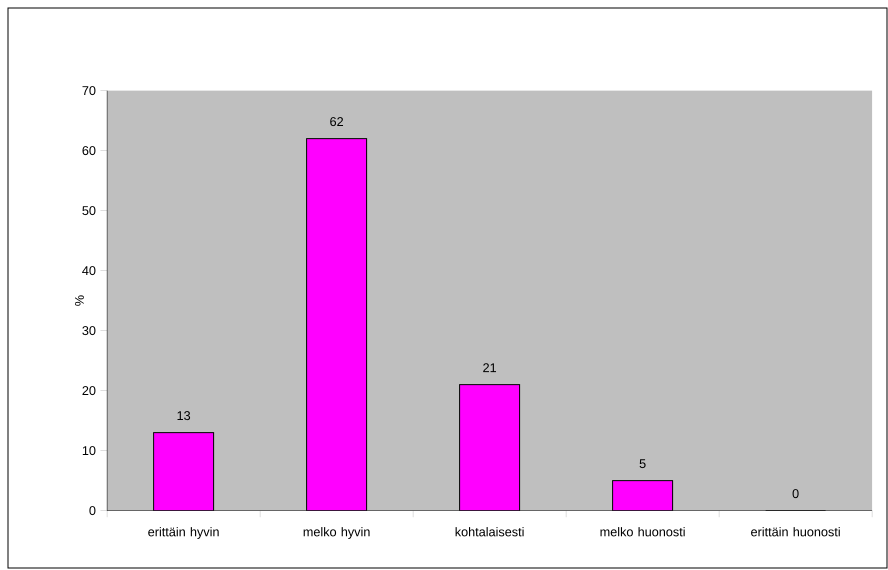 Image resolution: width=888 pixels, height=570 pixels. What do you see at coordinates (642, 531) in the screenshot?
I see `x-tick-label: melko huonosti` at bounding box center [642, 531].